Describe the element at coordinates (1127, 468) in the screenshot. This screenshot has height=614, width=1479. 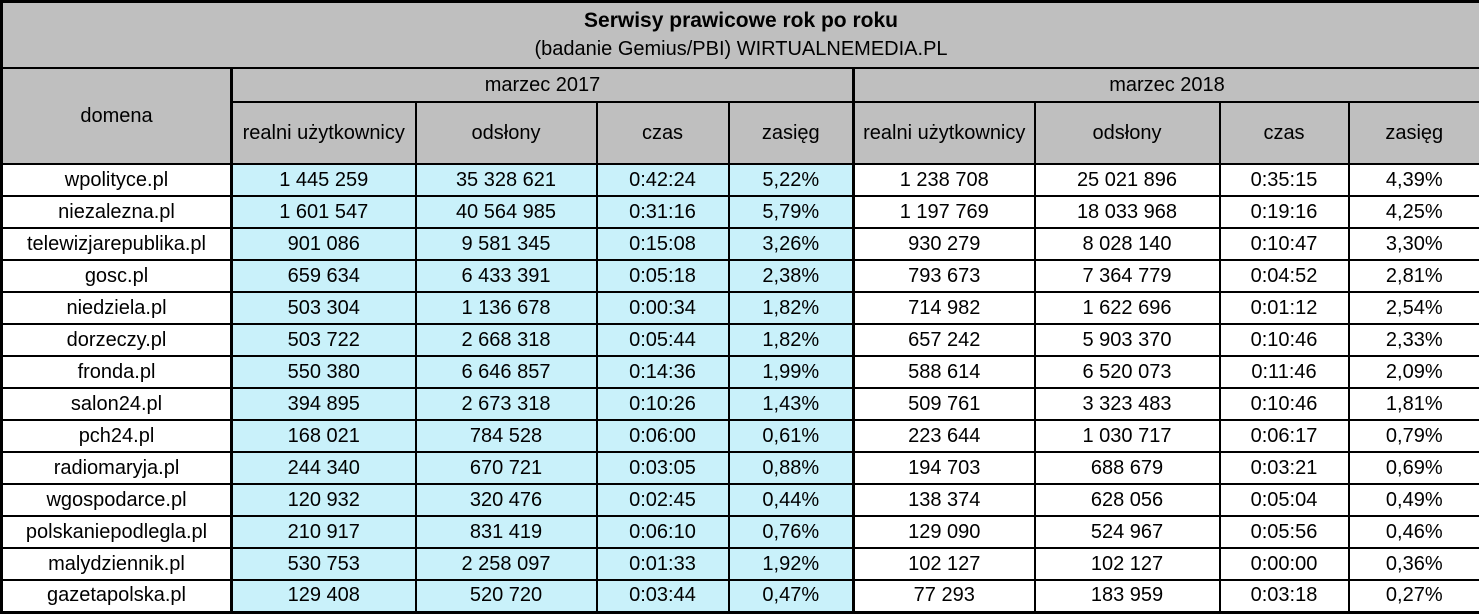
I see `value-cell-2018: 688 679` at that location.